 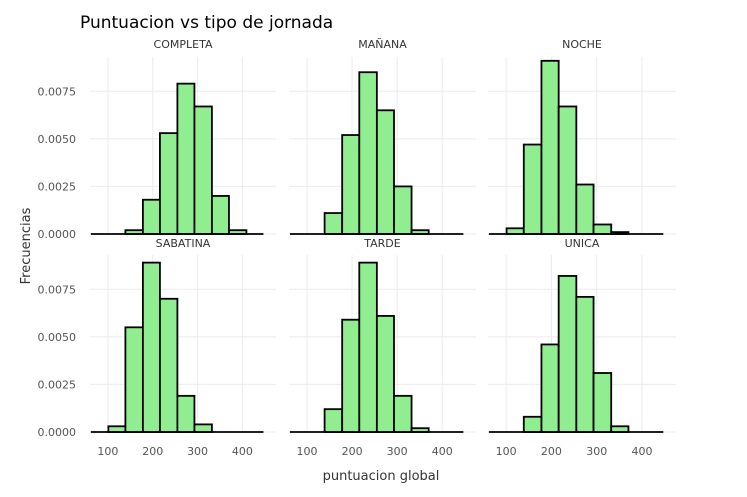 I want to click on panel-tarde: TARDE 100 200 300 400, so click(x=382, y=347).